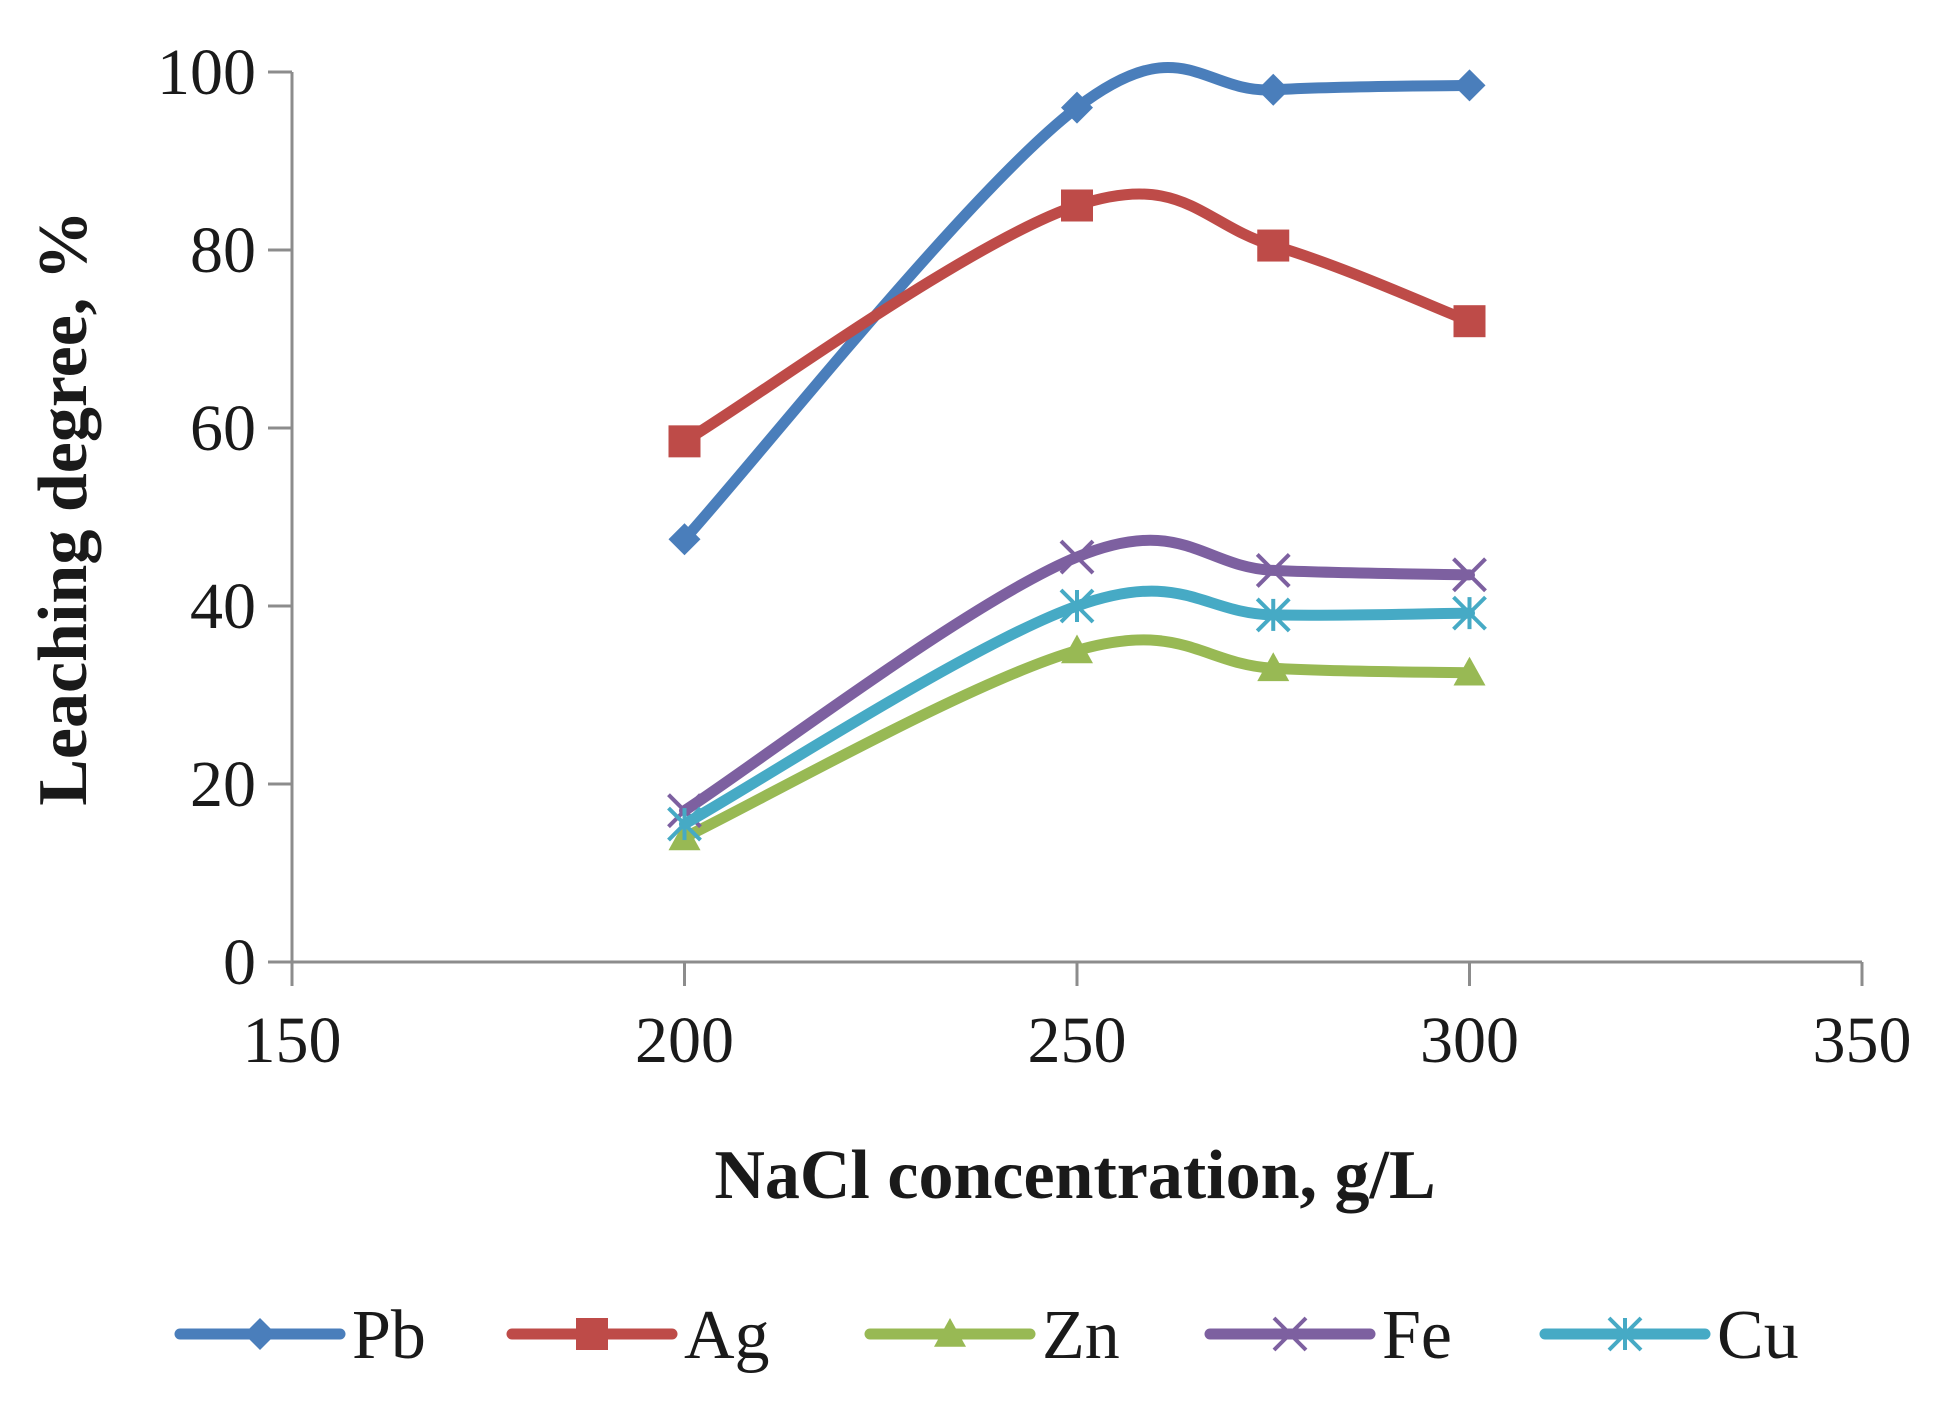  Describe the element at coordinates (223, 784) in the screenshot. I see `y-tick-label: 20` at that location.